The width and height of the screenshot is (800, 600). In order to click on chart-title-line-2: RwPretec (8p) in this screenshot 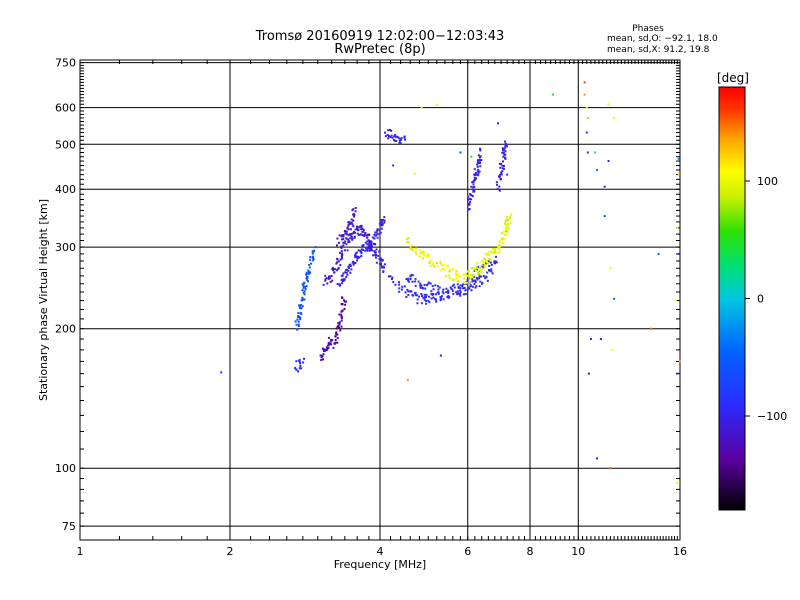, I will do `click(379, 49)`.